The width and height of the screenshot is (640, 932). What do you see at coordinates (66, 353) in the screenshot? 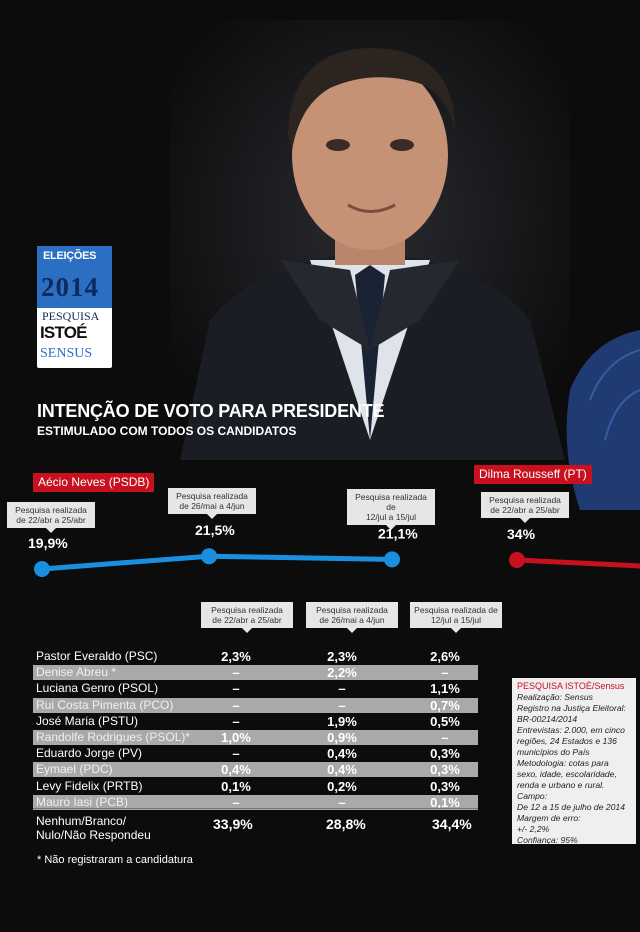
I see `logo-sensus: SENSUS` at bounding box center [66, 353].